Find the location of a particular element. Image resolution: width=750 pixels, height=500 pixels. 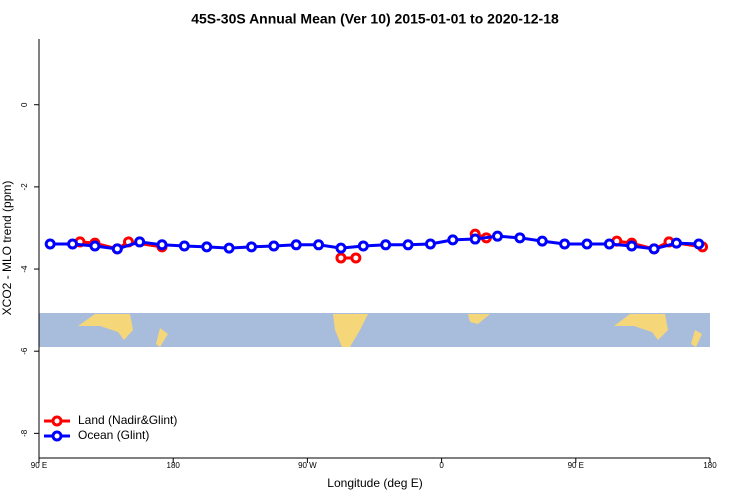

y-tick-label: -4 is located at coordinates (24, 269).